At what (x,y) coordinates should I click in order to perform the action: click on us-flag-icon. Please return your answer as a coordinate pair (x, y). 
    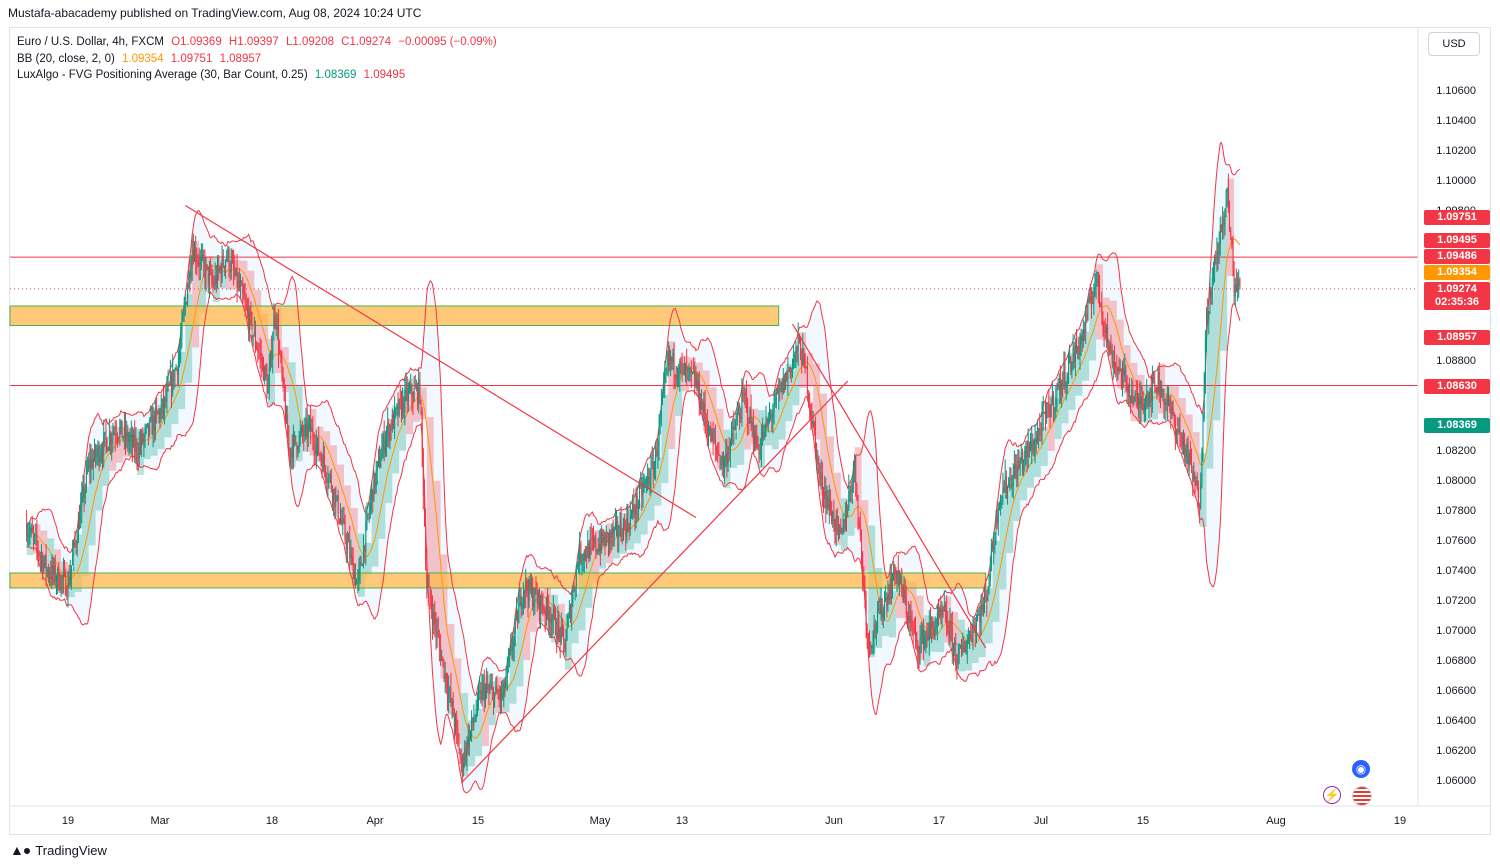
    Looking at the image, I should click on (1362, 796).